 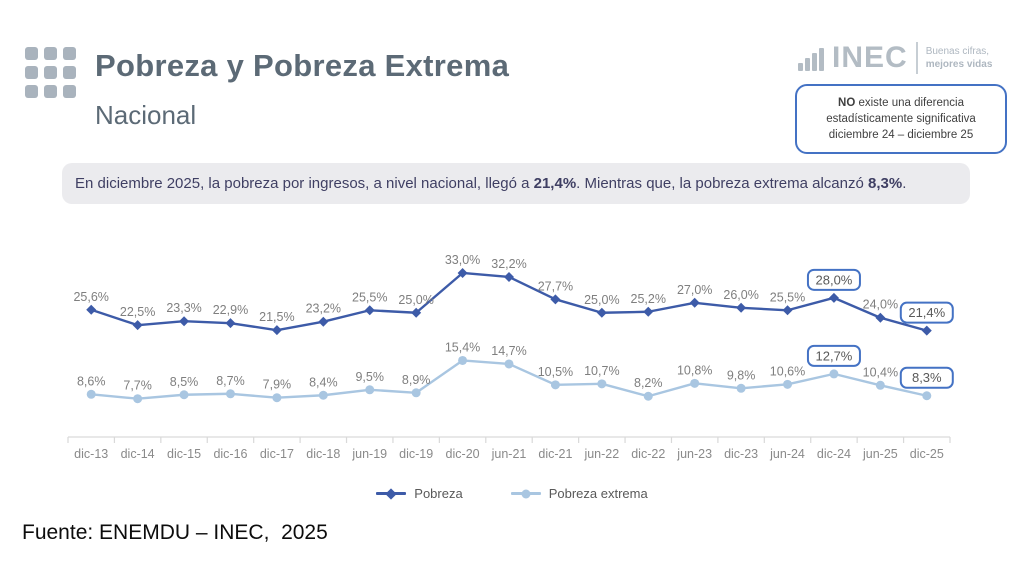 I want to click on data-label: 26,0%, so click(x=740, y=295).